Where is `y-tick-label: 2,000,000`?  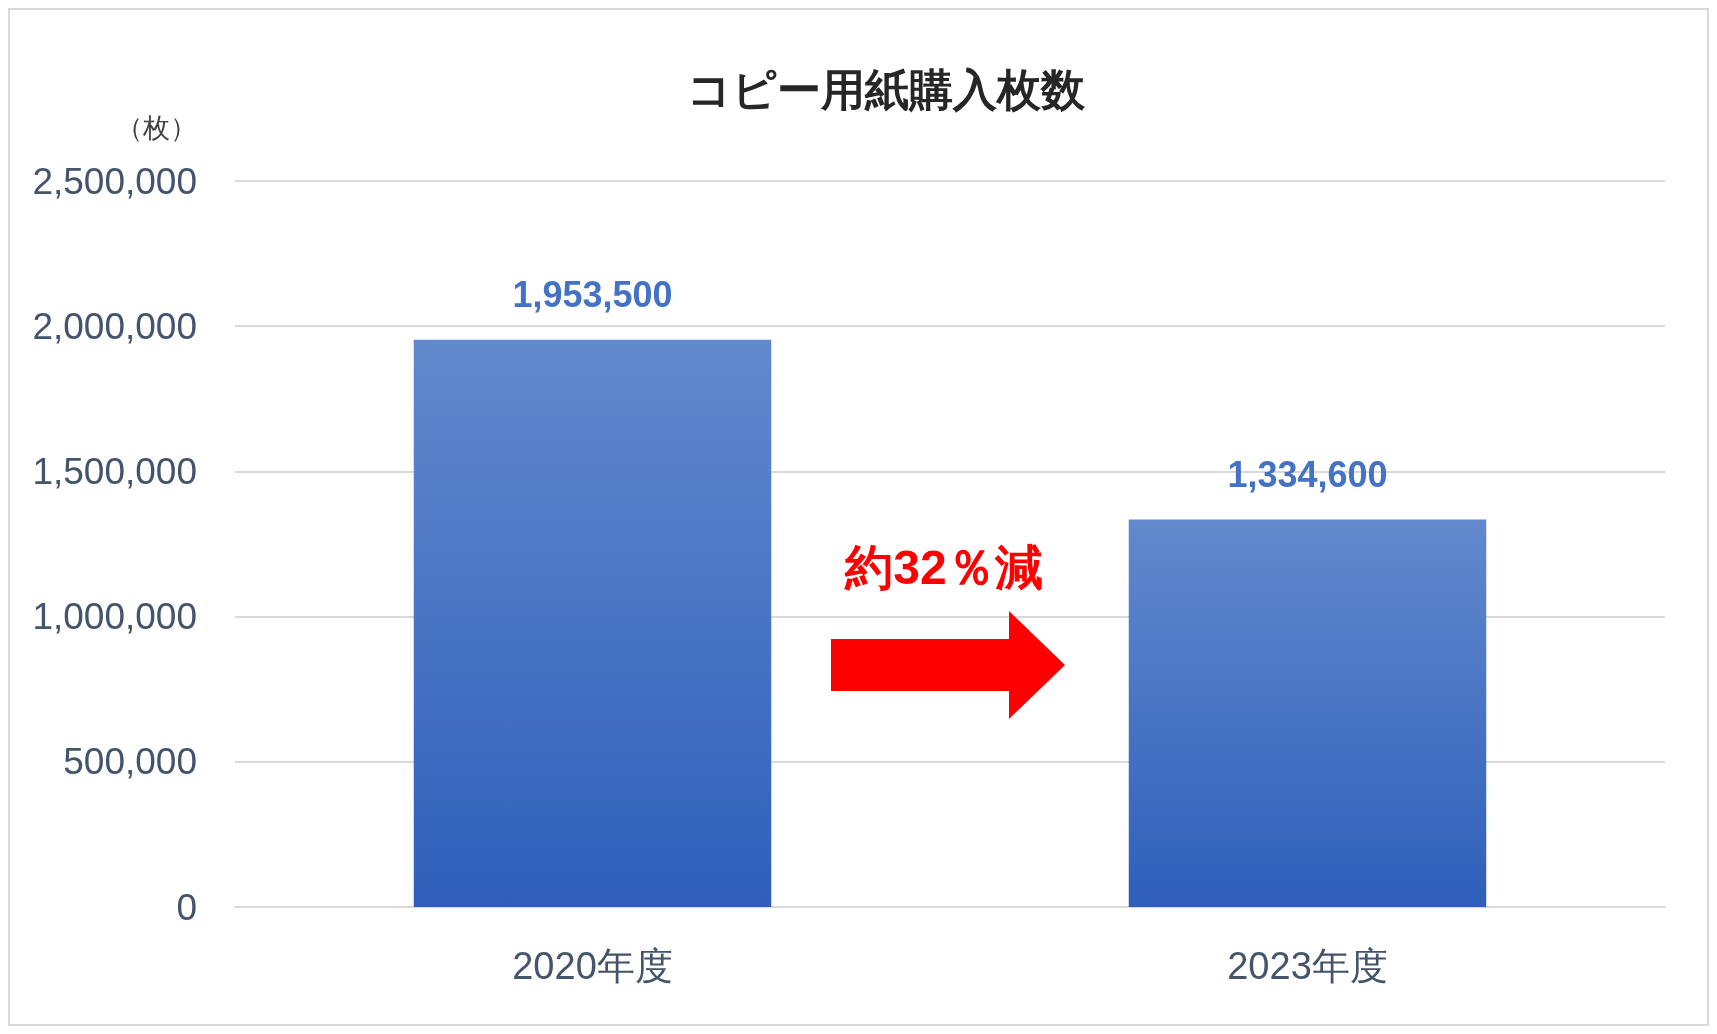
y-tick-label: 2,000,000 is located at coordinates (114, 326).